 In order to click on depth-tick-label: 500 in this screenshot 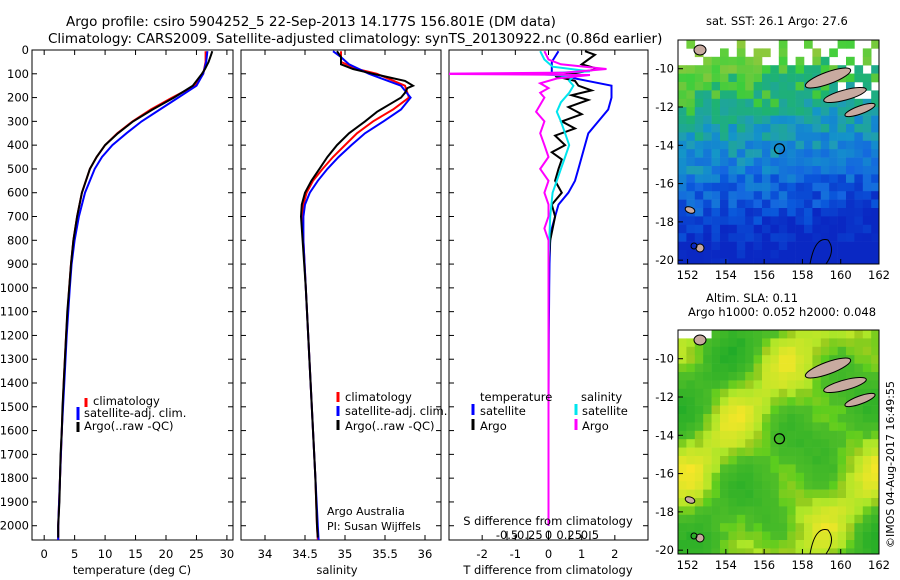, I will do `click(18, 169)`.